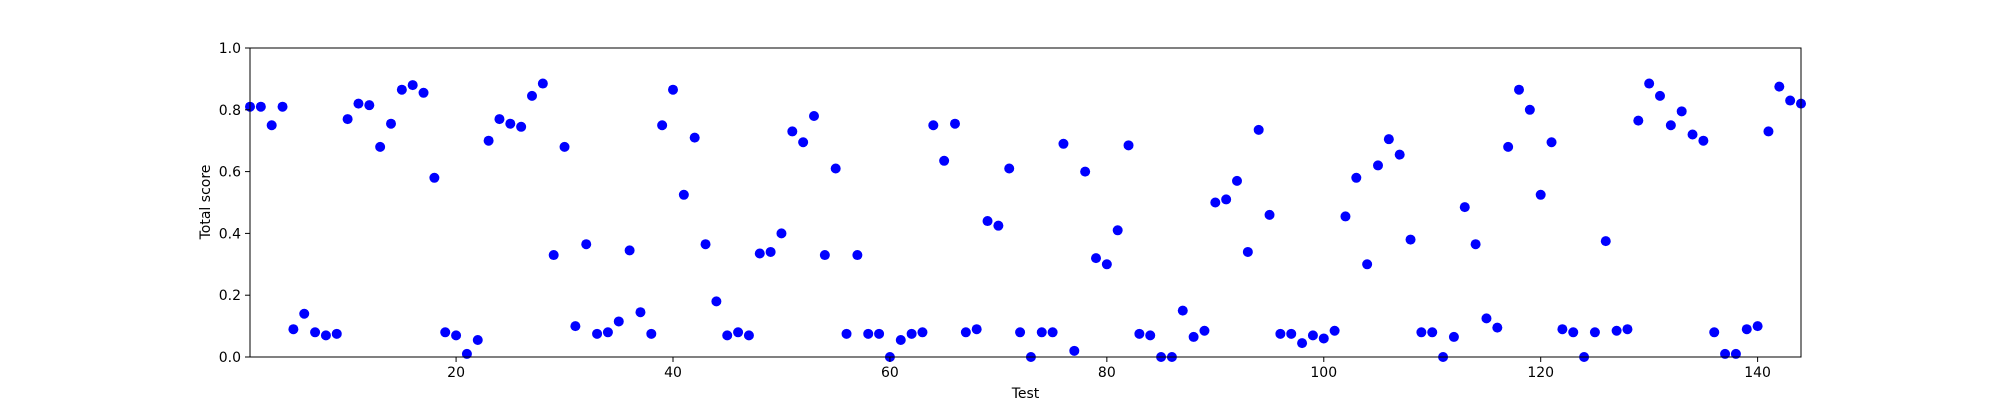  What do you see at coordinates (1025, 393) in the screenshot?
I see `x-axis-label: Test` at bounding box center [1025, 393].